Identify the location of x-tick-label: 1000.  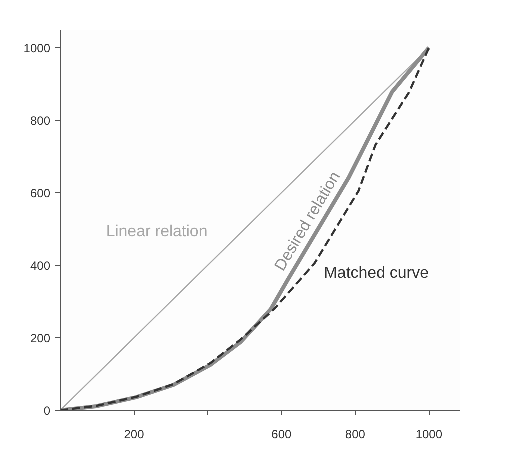
(429, 435).